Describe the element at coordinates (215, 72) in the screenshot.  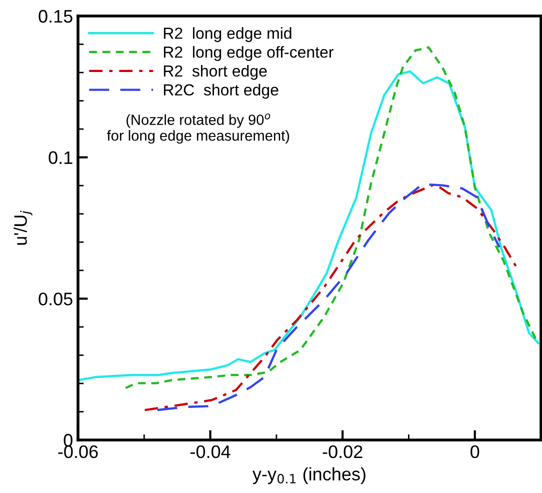
I see `legend-label: R2 short edge` at that location.